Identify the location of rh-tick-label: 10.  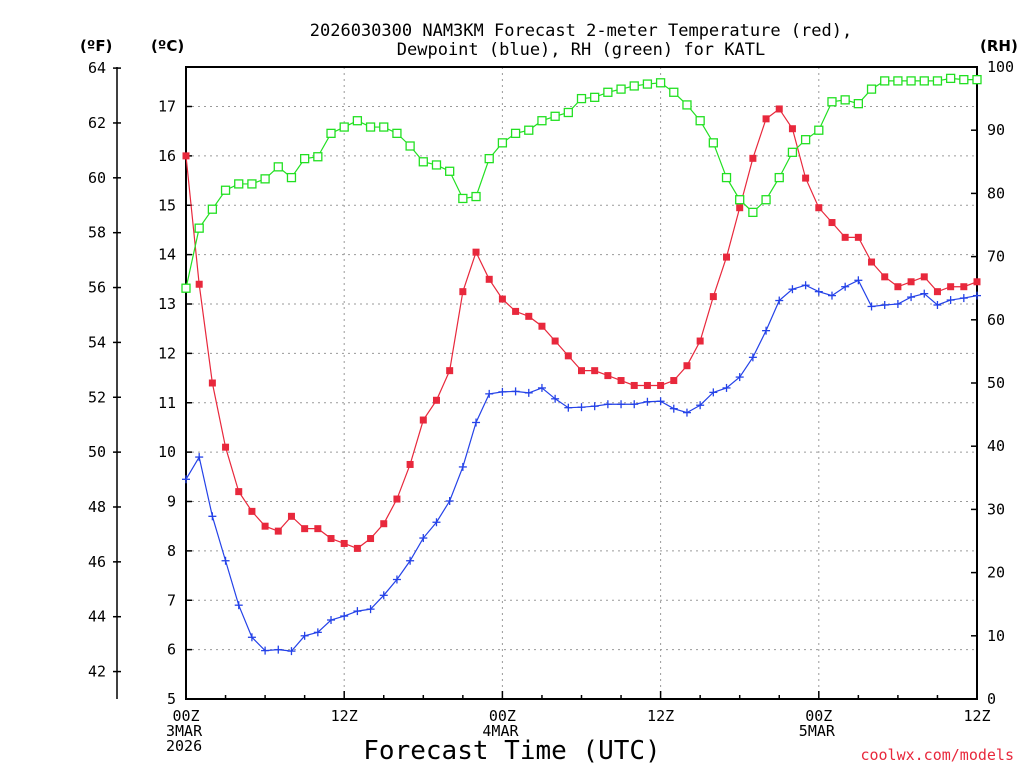
(996, 636).